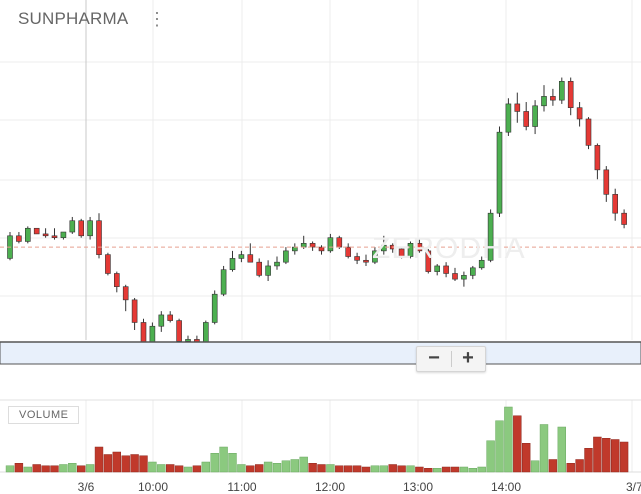 This screenshot has height=494, width=641. Describe the element at coordinates (330, 487) in the screenshot. I see `x-axis-label: 12:00` at that location.